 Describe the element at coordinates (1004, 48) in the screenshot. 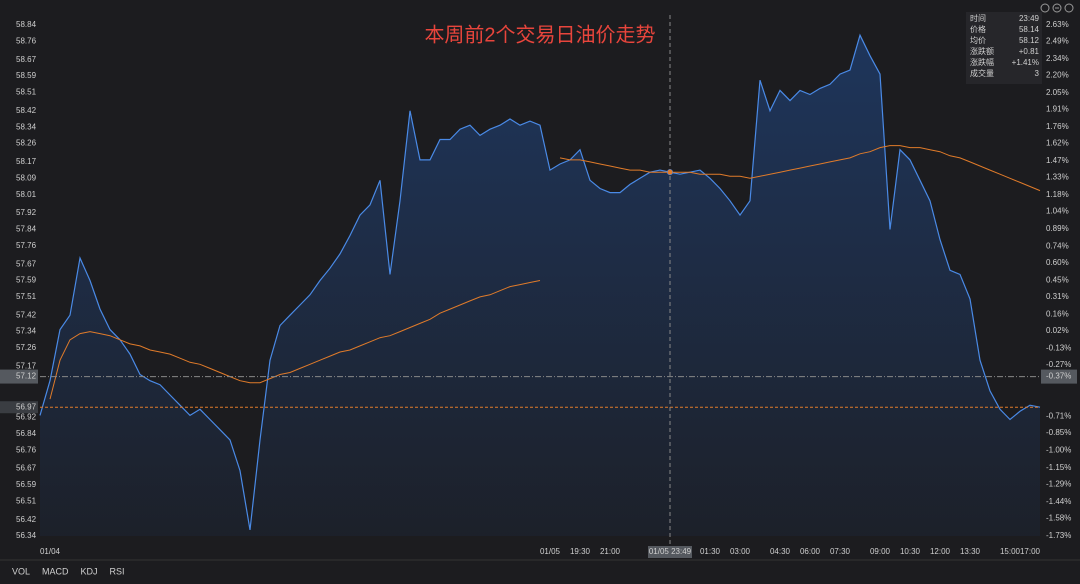

I see `info-panel` at that location.